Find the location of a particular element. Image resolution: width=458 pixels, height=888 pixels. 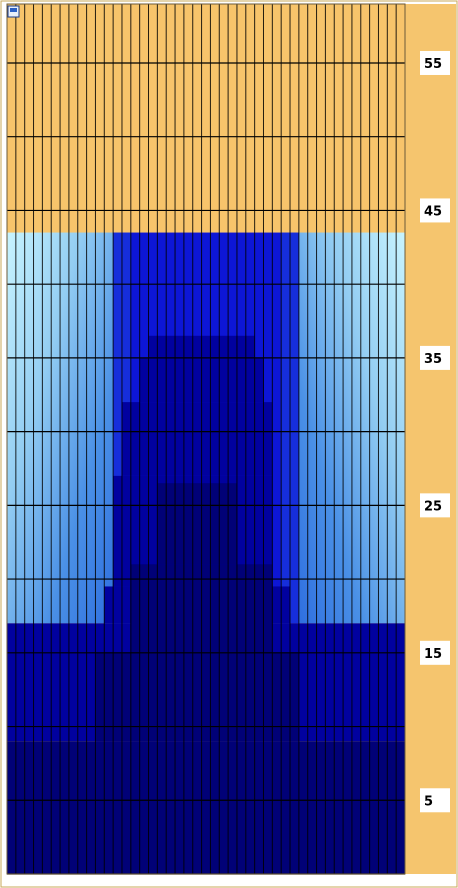

y-tick-label: 25 is located at coordinates (433, 506).